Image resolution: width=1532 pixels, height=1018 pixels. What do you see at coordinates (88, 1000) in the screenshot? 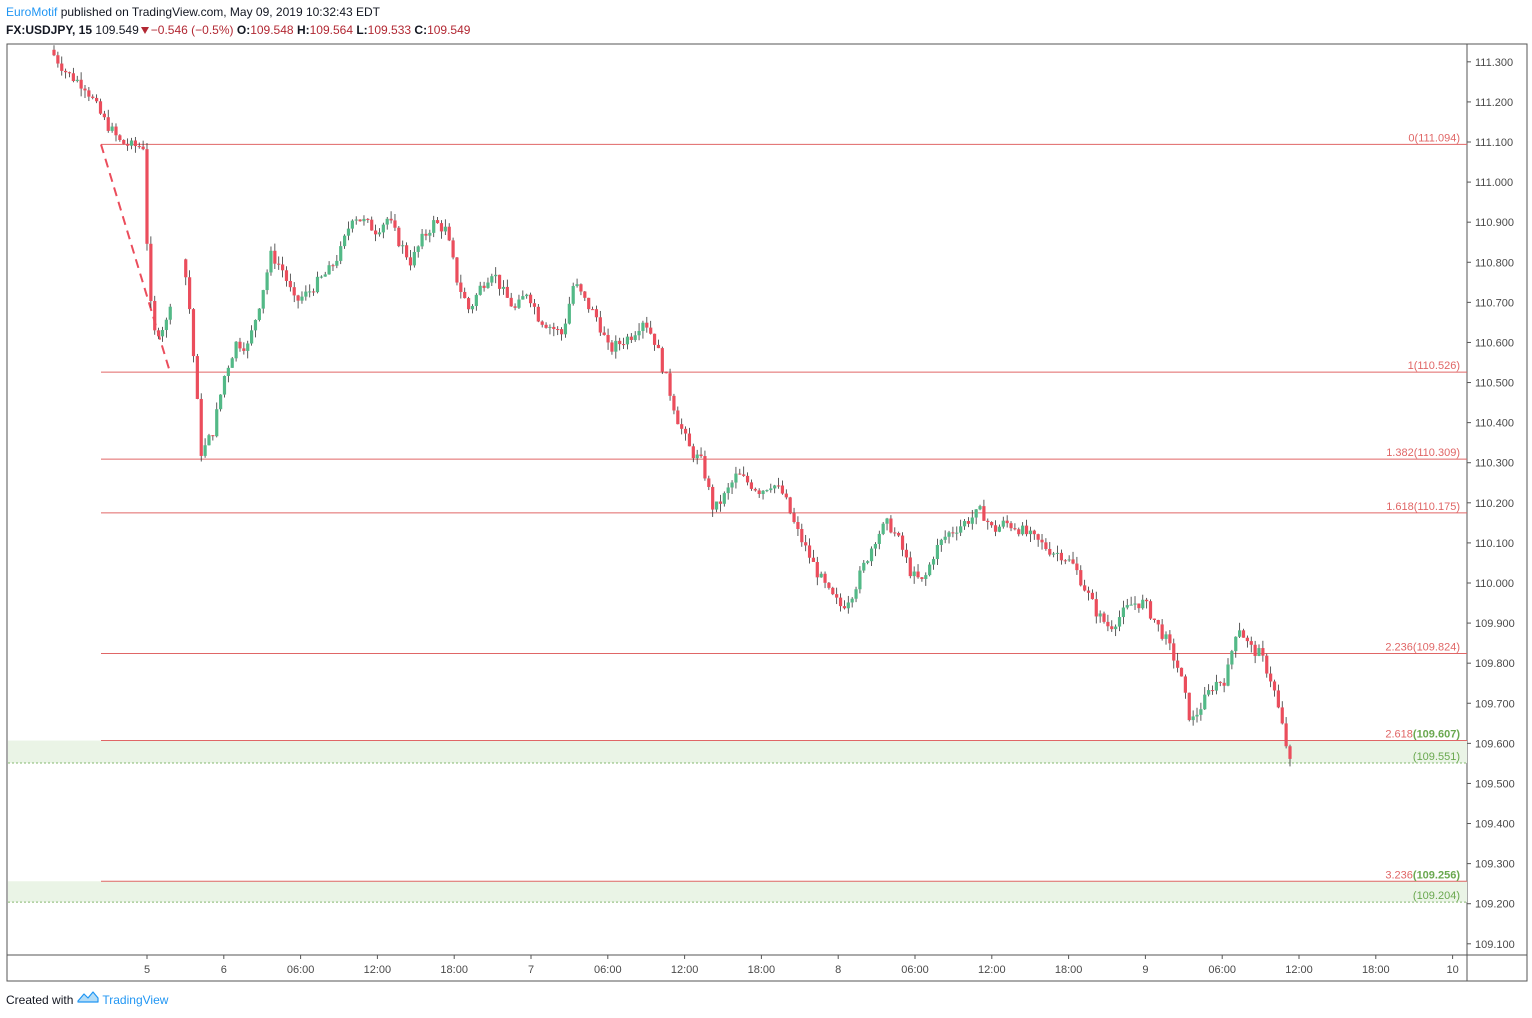
I see `tradingview-logo-icon` at bounding box center [88, 1000].